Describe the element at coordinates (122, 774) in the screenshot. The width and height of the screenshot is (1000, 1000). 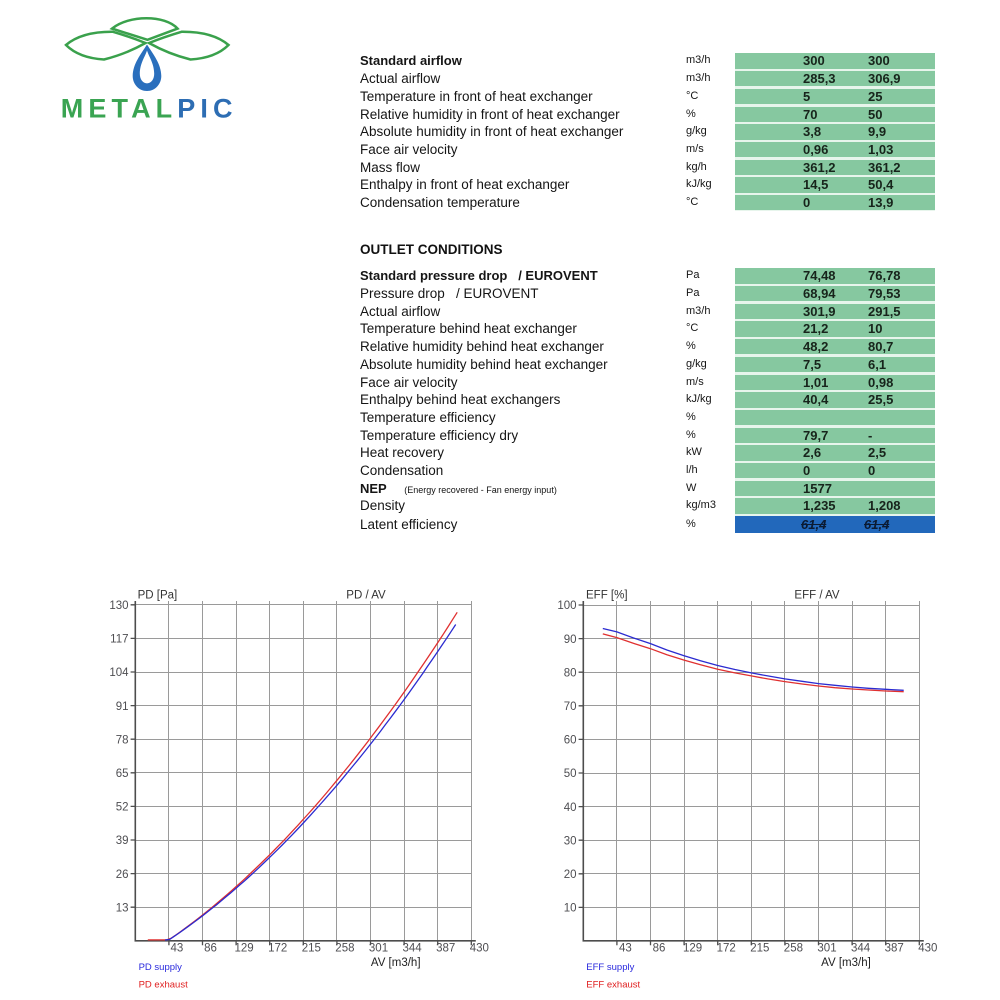
I see `svg-text: 65` at that location.